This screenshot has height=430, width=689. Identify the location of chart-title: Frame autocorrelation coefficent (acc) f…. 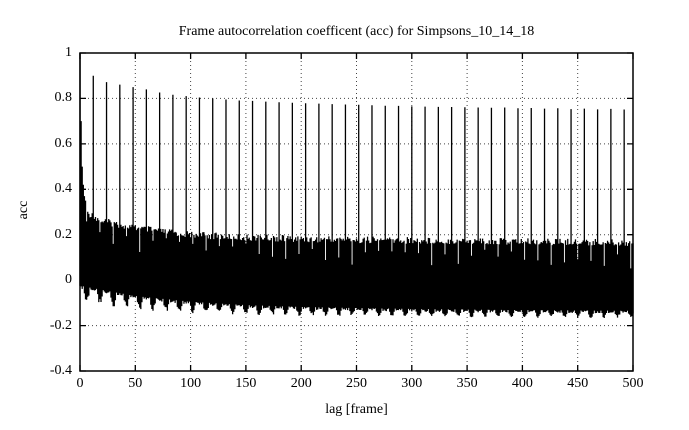
(356, 31).